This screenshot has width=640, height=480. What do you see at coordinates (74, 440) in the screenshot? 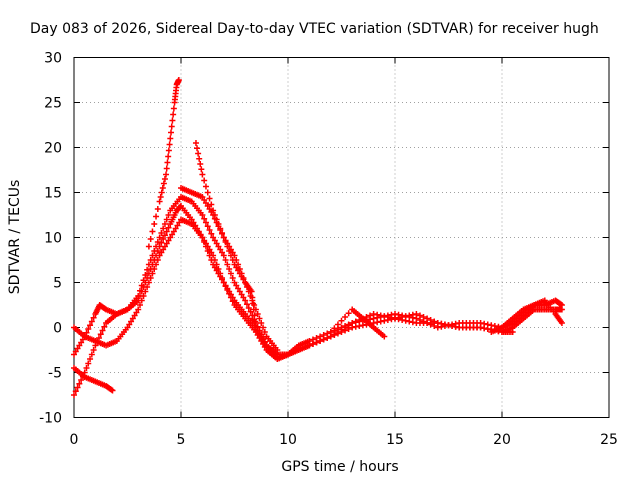
I see `x-tick-label: 0` at bounding box center [74, 440].